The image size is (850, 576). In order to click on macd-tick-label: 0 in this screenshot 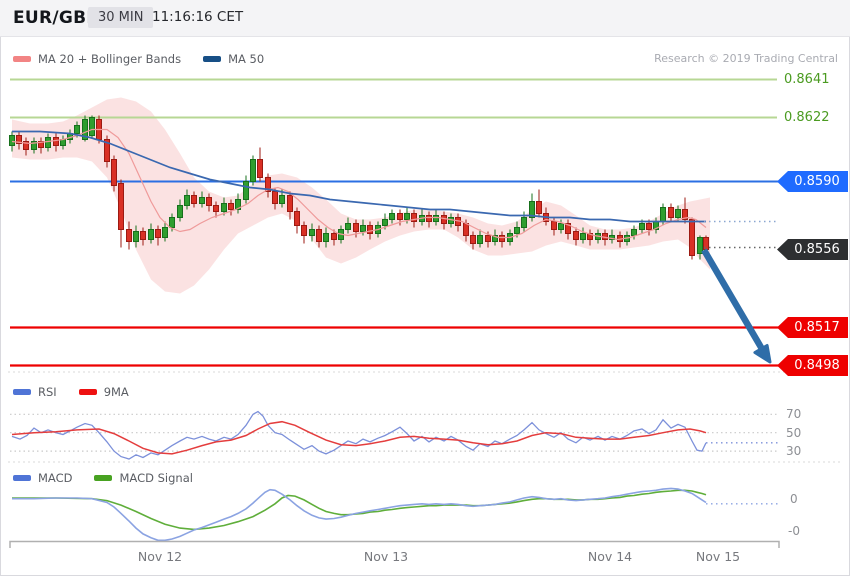, I will do `click(794, 499)`.